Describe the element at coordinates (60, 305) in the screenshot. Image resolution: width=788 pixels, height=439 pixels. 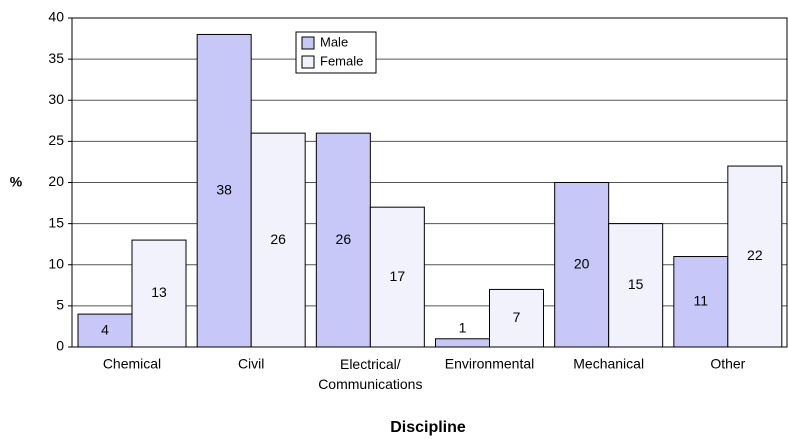
I see `y-tick-label: 5` at that location.